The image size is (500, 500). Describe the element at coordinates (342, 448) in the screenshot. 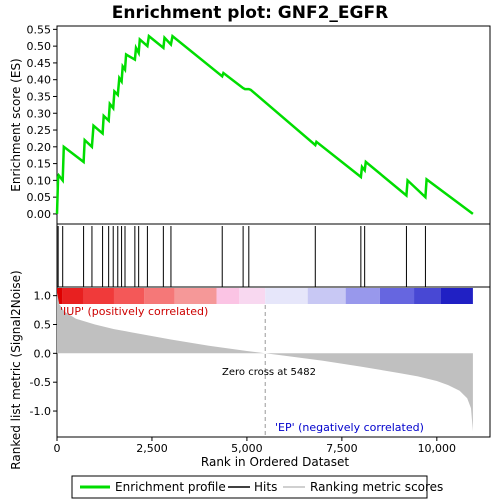

I see `x-tick-label: 7,500` at that location.